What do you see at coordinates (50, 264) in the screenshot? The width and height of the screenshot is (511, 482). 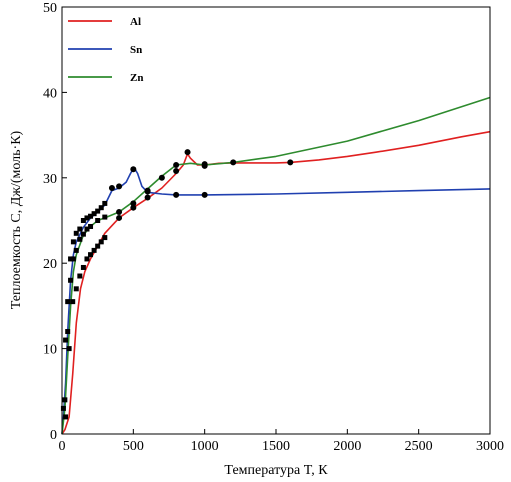 I see `y-tick-label: 20` at bounding box center [50, 264].